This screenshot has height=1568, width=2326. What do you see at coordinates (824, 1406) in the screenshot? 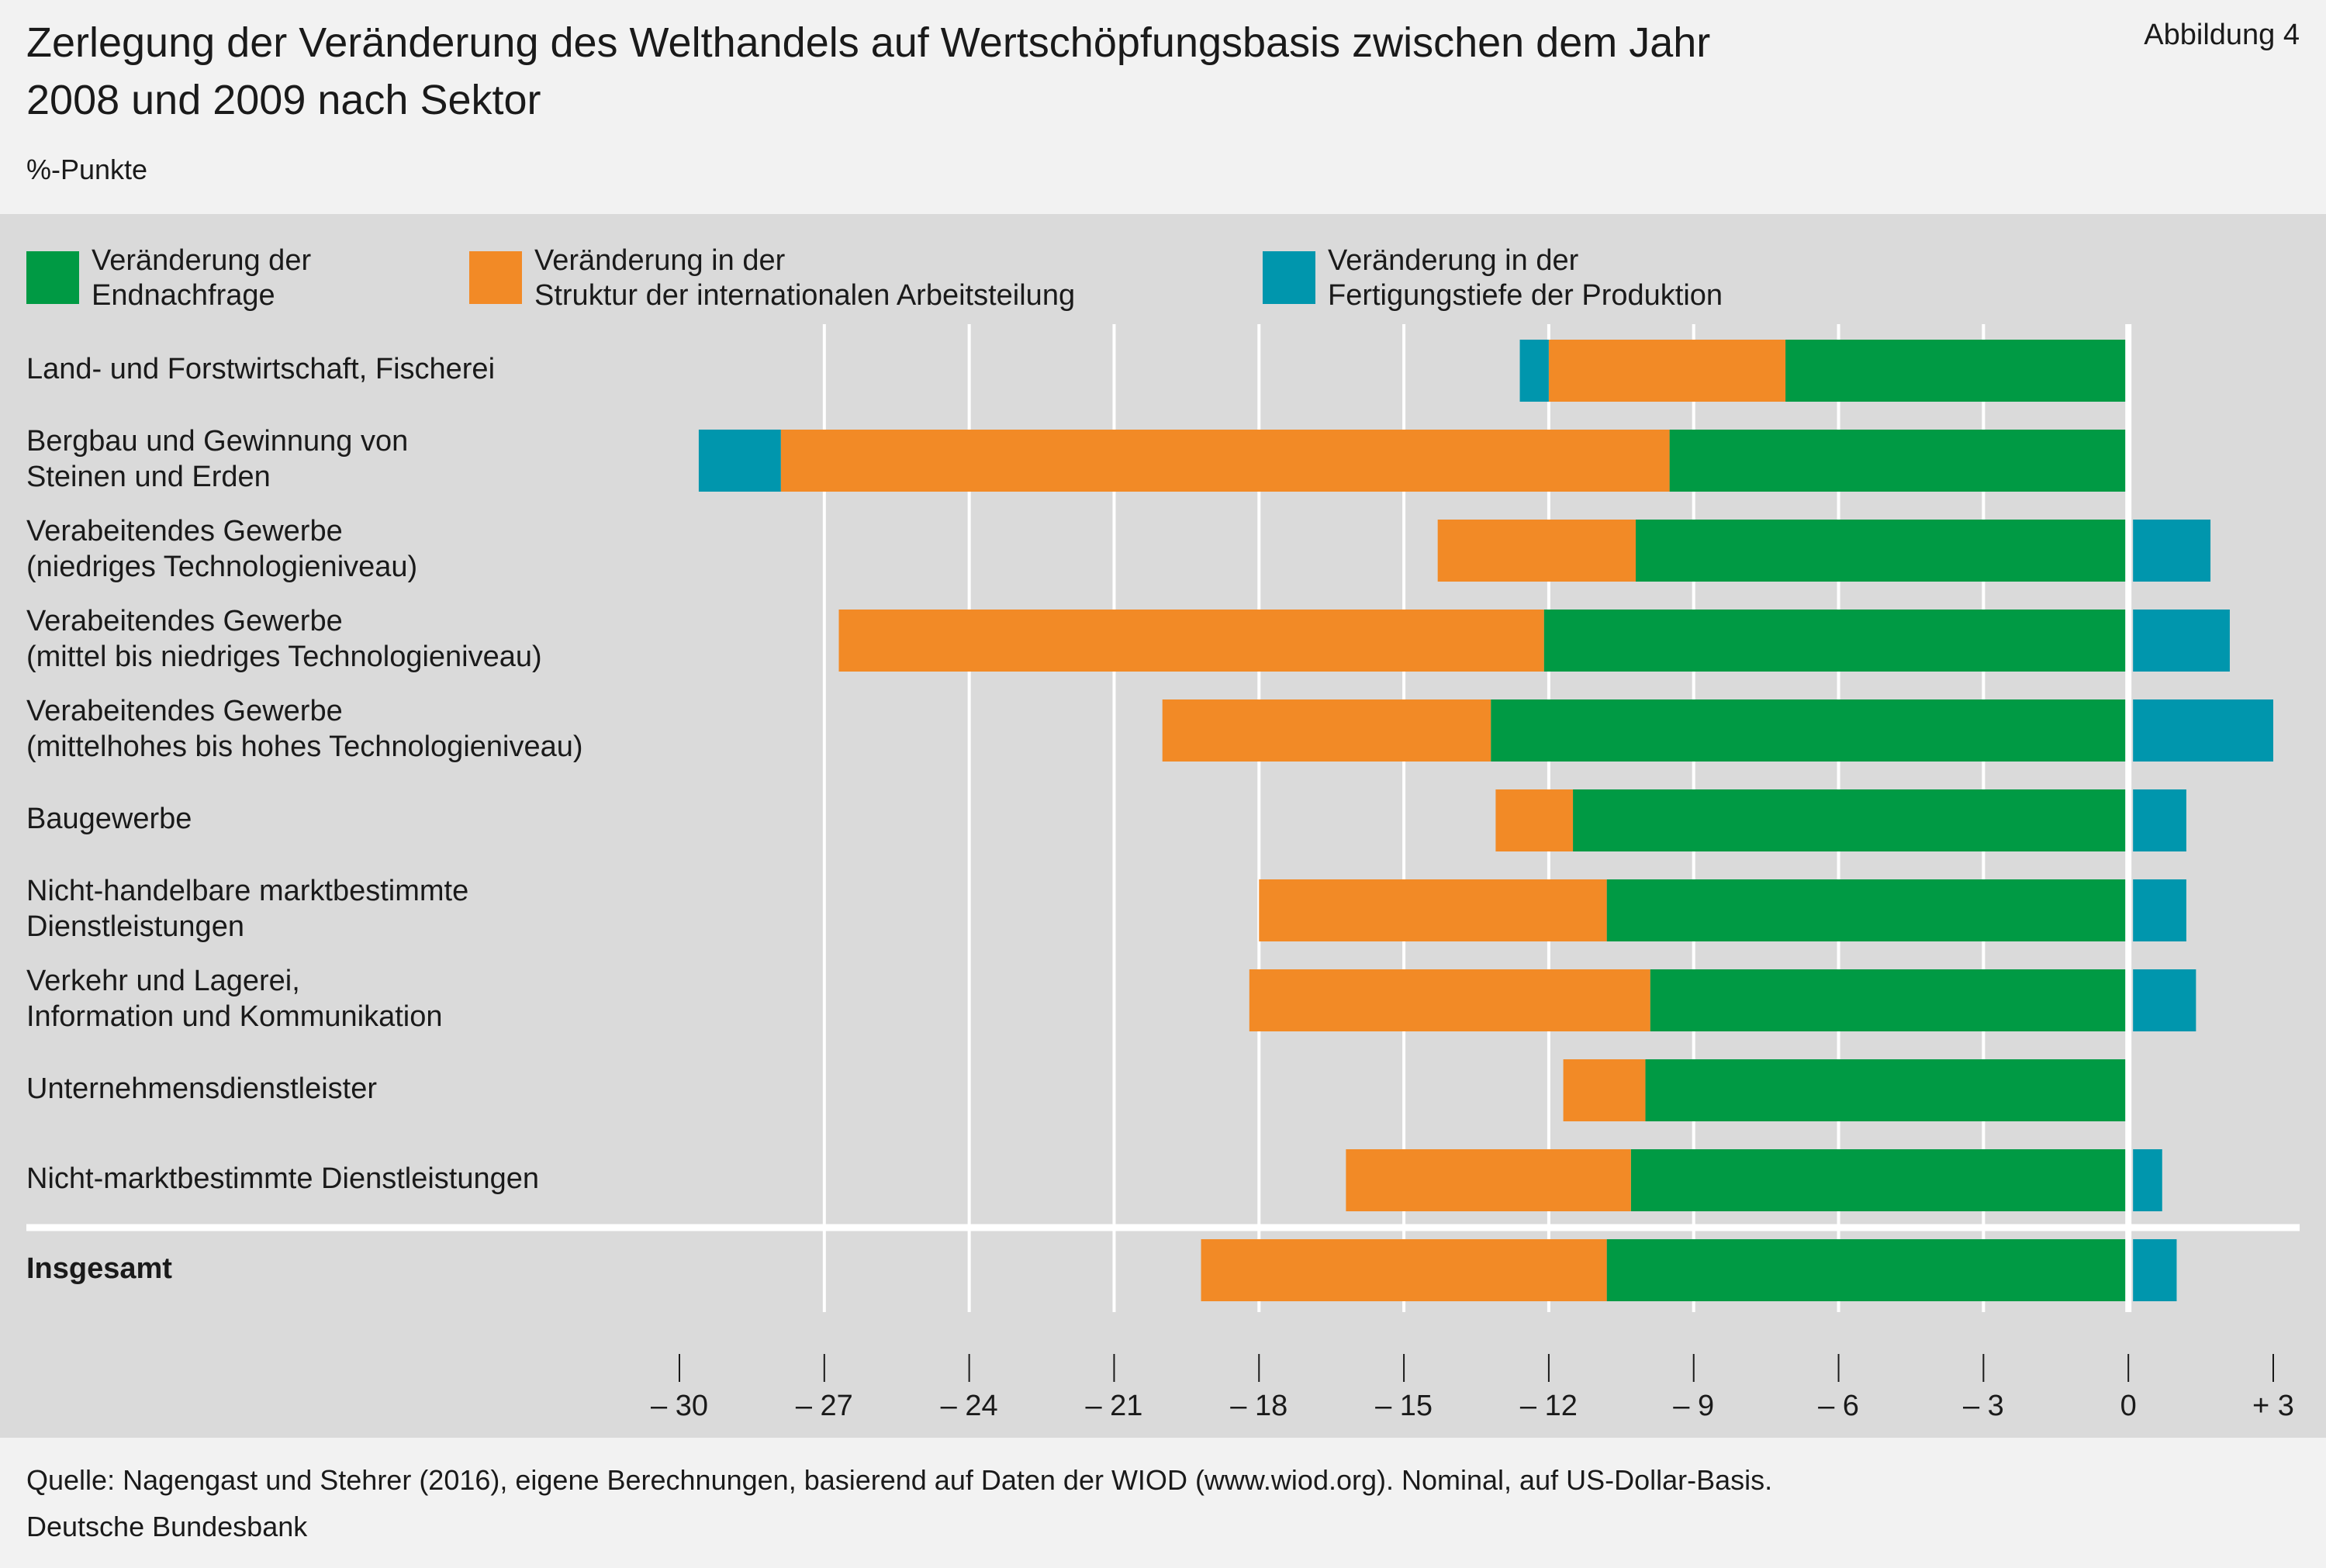
I see `x-tick-label: – 27` at bounding box center [824, 1406].